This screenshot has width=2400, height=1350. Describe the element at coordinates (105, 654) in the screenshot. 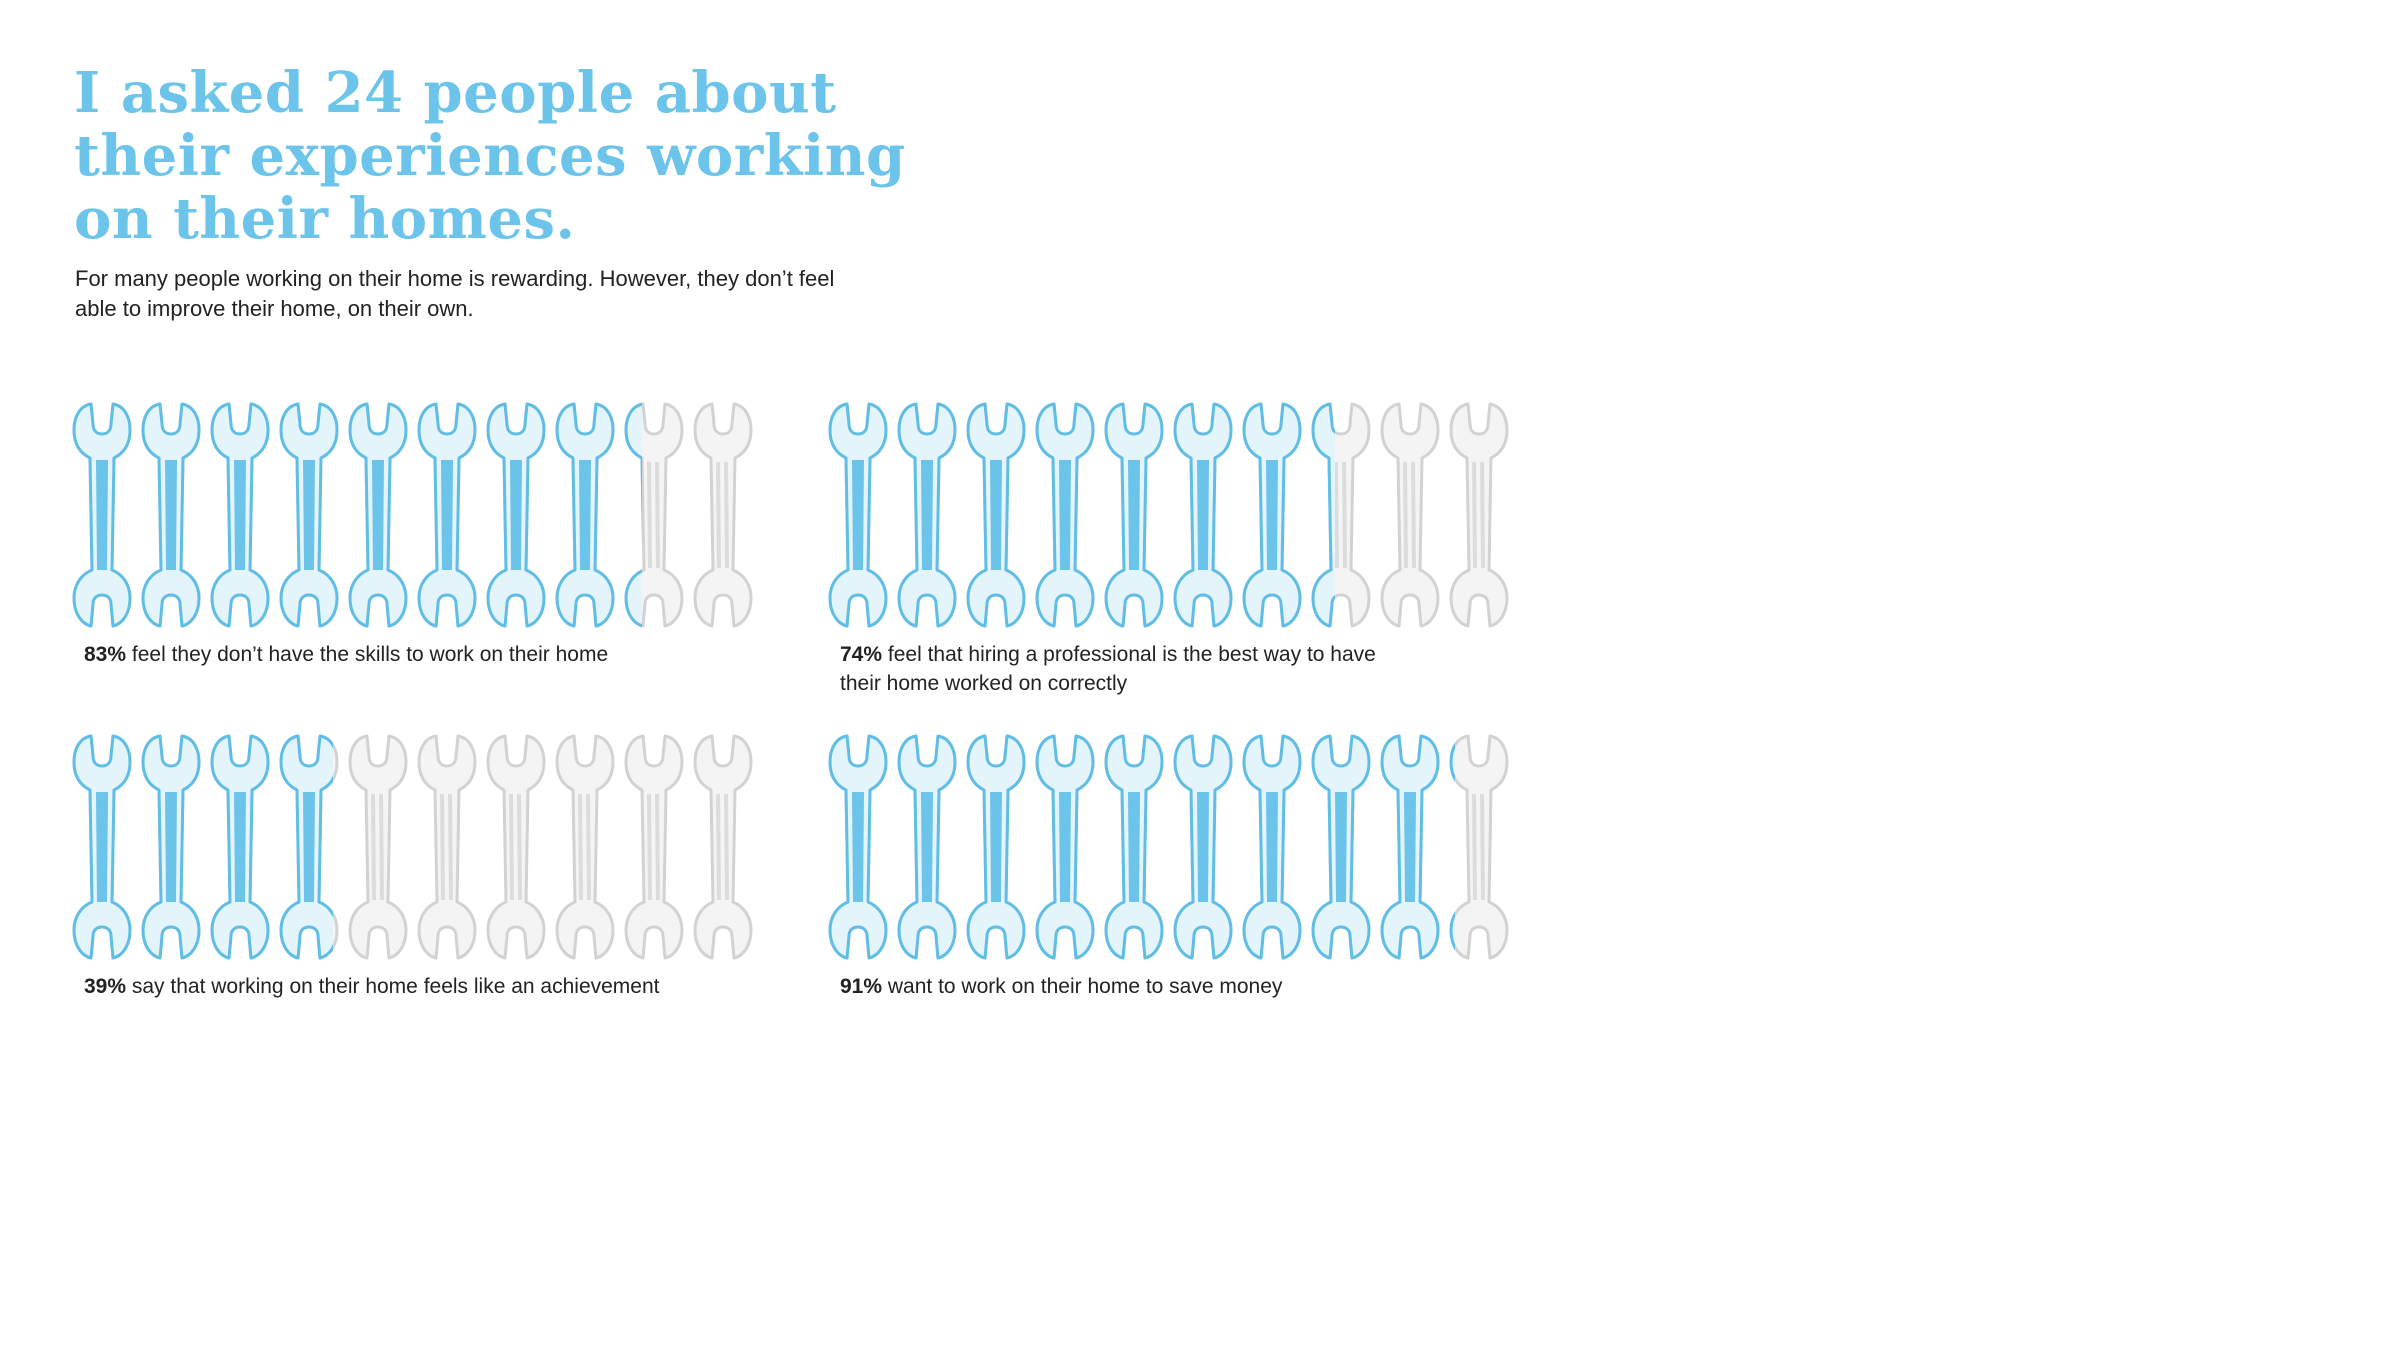

I see `stat-percent: 83%` at that location.